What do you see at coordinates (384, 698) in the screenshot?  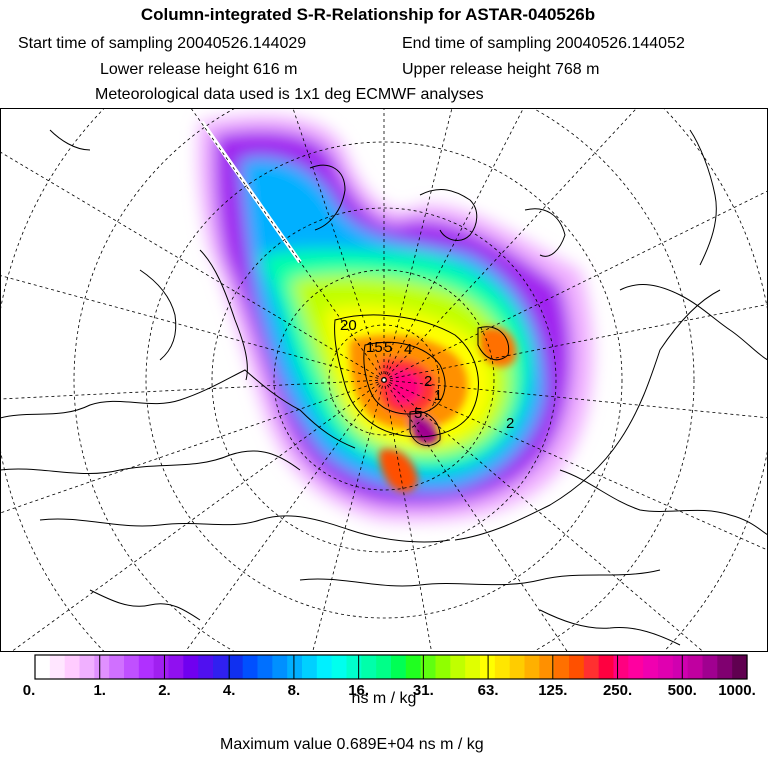 I see `legend-unit-label: ns m / kg` at bounding box center [384, 698].